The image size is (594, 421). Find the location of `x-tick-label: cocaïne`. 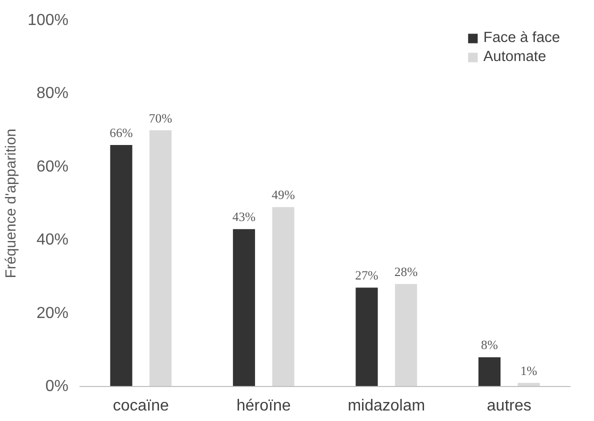

x-tick-label: cocaïne is located at coordinates (140, 406).